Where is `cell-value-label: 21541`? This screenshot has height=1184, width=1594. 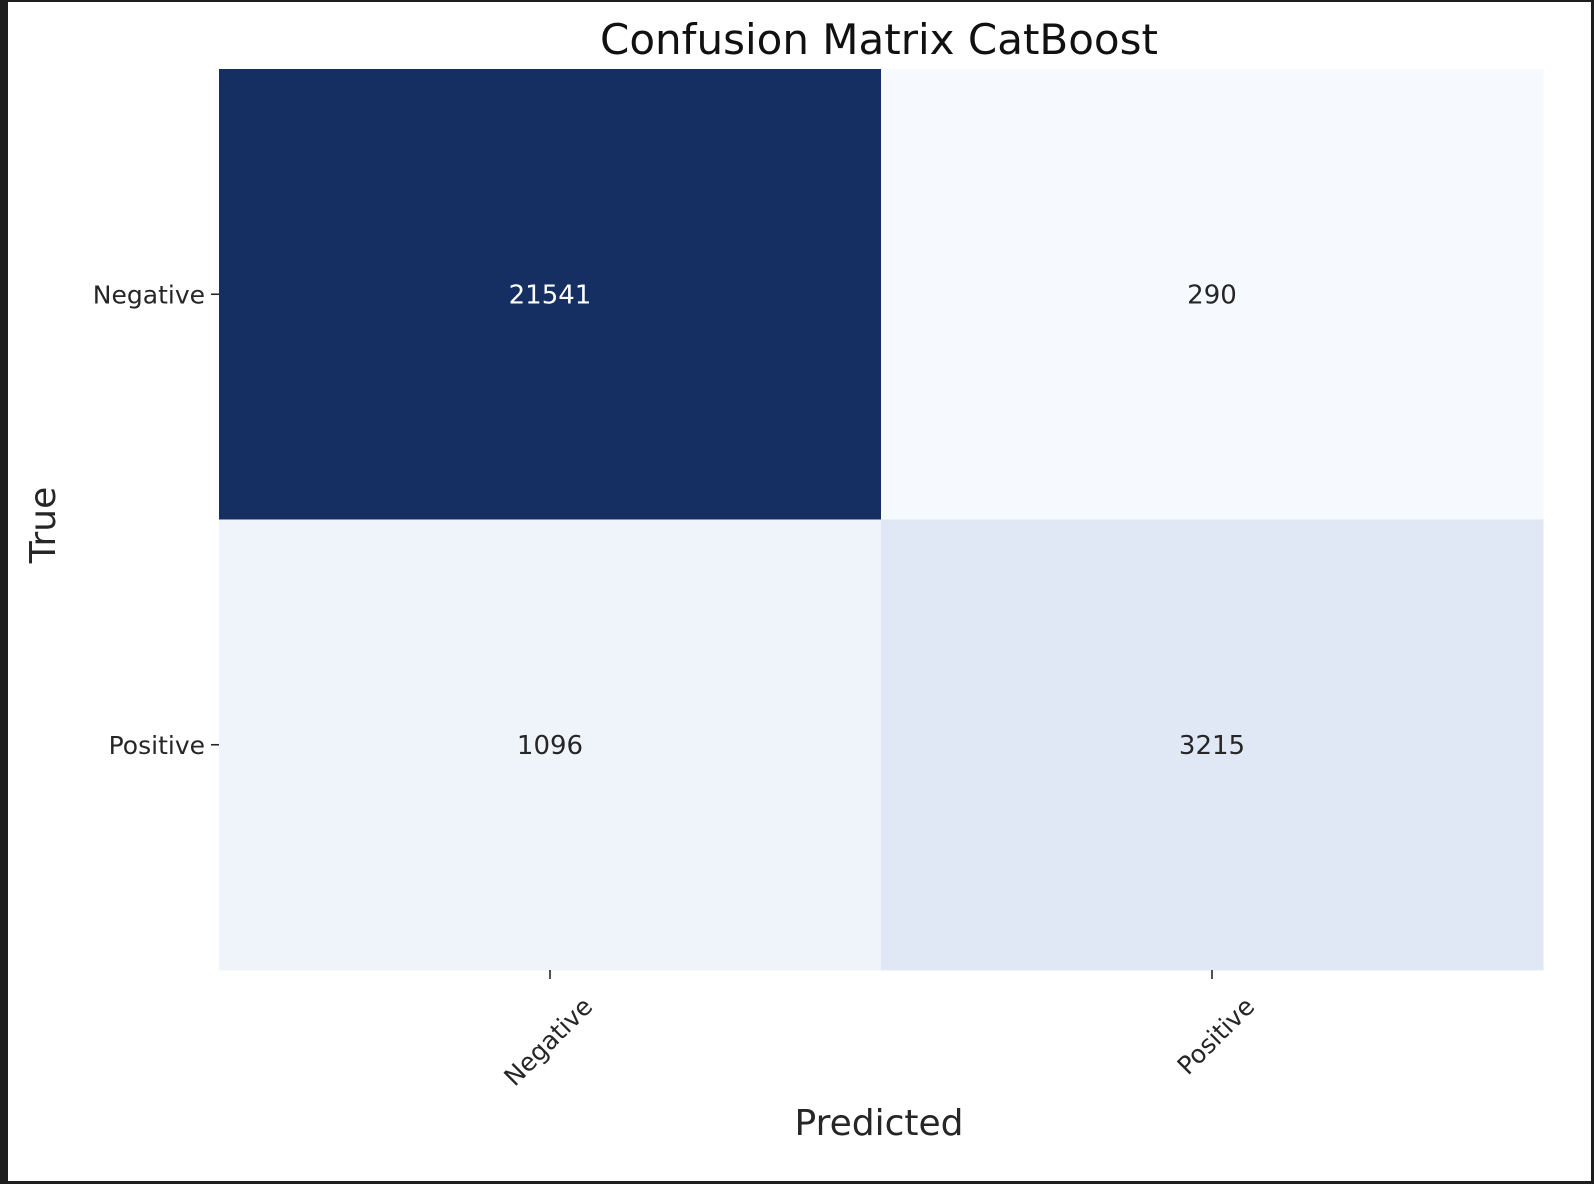
cell-value-label: 21541 is located at coordinates (550, 295).